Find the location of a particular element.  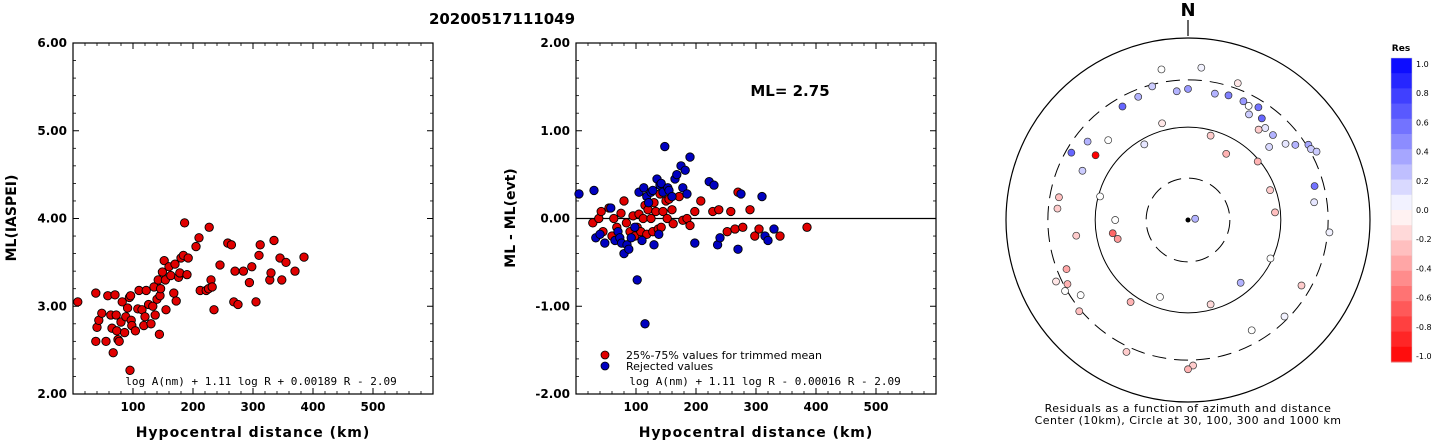

colorbar-tick-label: 0.8 is located at coordinates (1422, 93).